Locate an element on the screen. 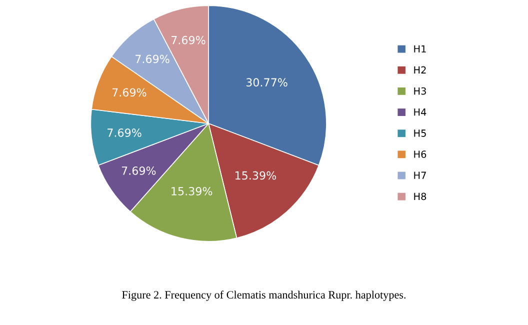  legend-label: H1 is located at coordinates (420, 48).